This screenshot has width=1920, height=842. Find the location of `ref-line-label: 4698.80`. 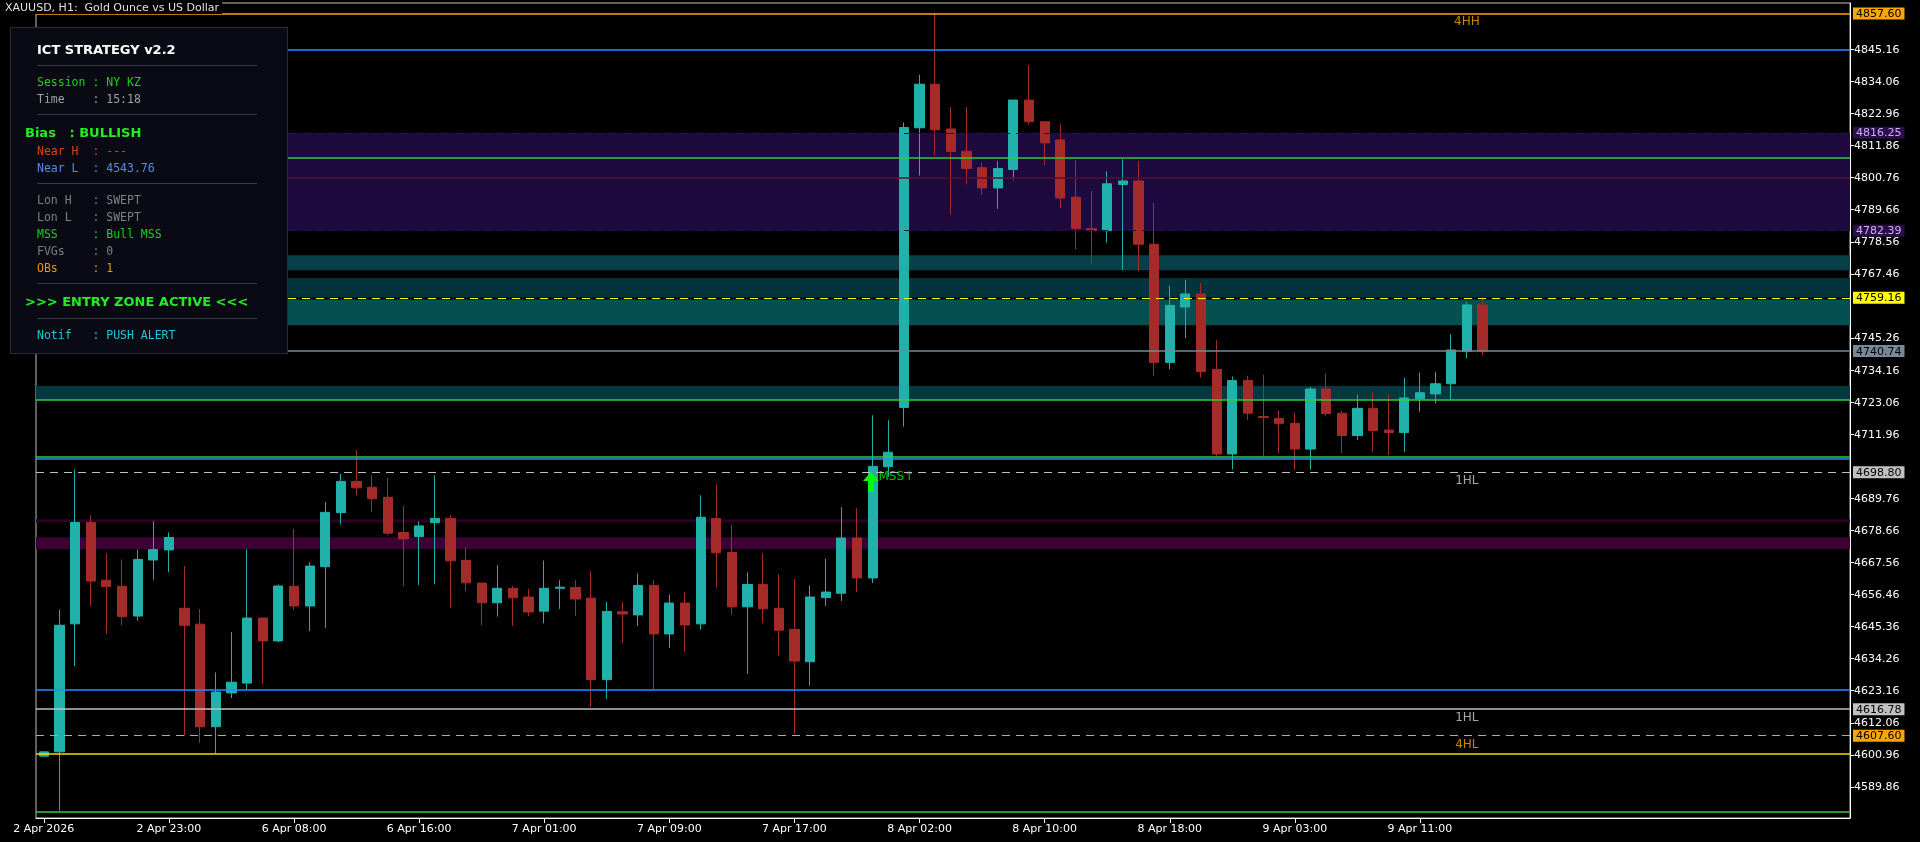

ref-line-label: 4698.80 is located at coordinates (1879, 472).